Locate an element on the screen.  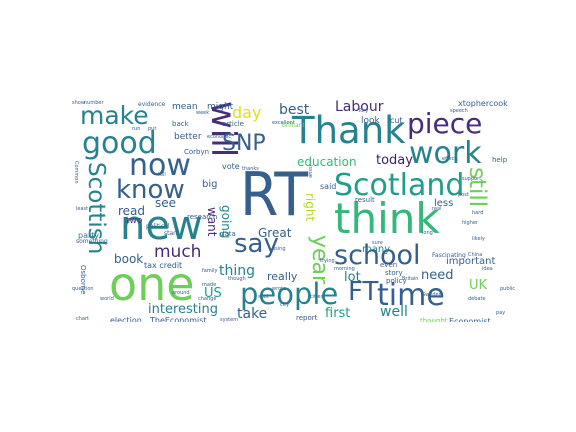
word: sure is located at coordinates (377, 243).